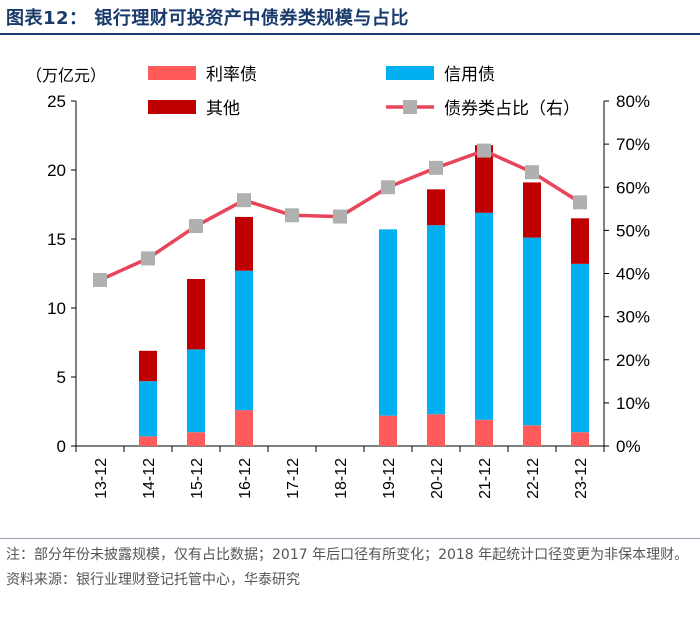 The image size is (700, 623). What do you see at coordinates (207, 18) in the screenshot?
I see `figure-title: 图表12： 银行理财可投资产中债券类规模与占比` at bounding box center [207, 18].